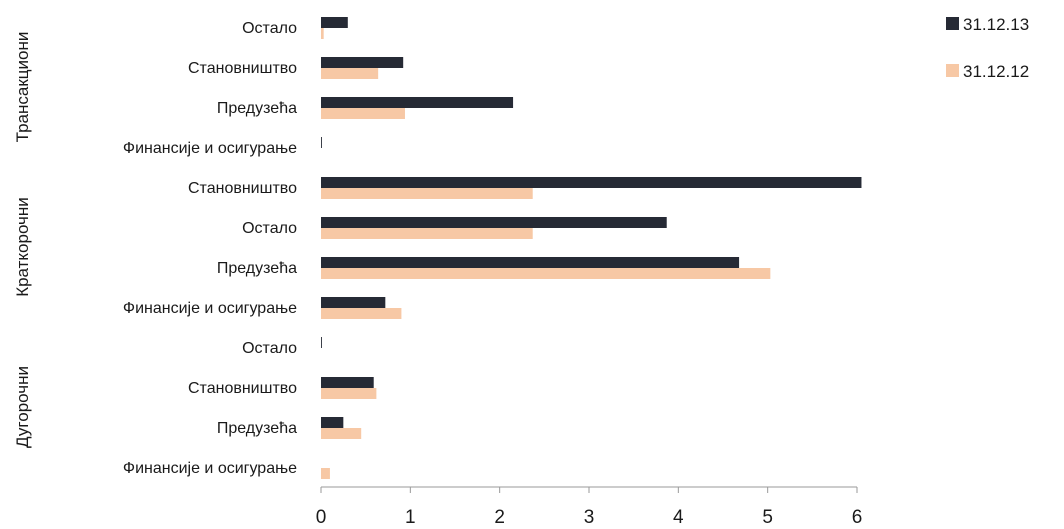 The width and height of the screenshot is (1064, 529). What do you see at coordinates (996, 24) in the screenshot?
I see `legend-label: 31.12.13` at bounding box center [996, 24].